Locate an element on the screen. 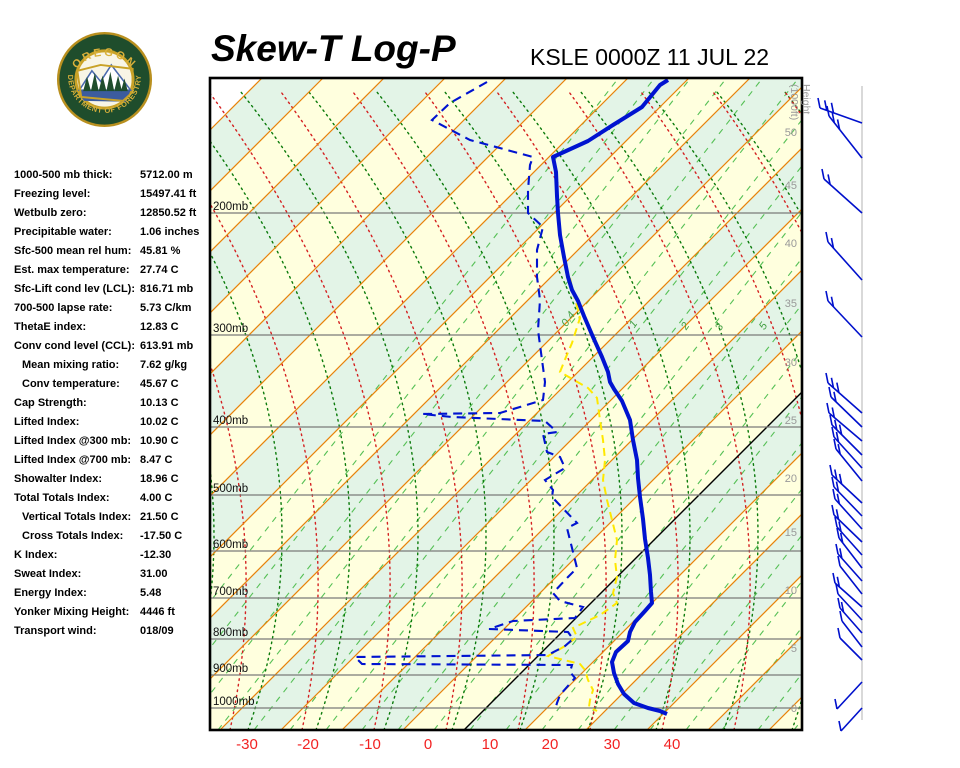  stat-row: Transport wind: 018/09 is located at coordinates (114, 634).